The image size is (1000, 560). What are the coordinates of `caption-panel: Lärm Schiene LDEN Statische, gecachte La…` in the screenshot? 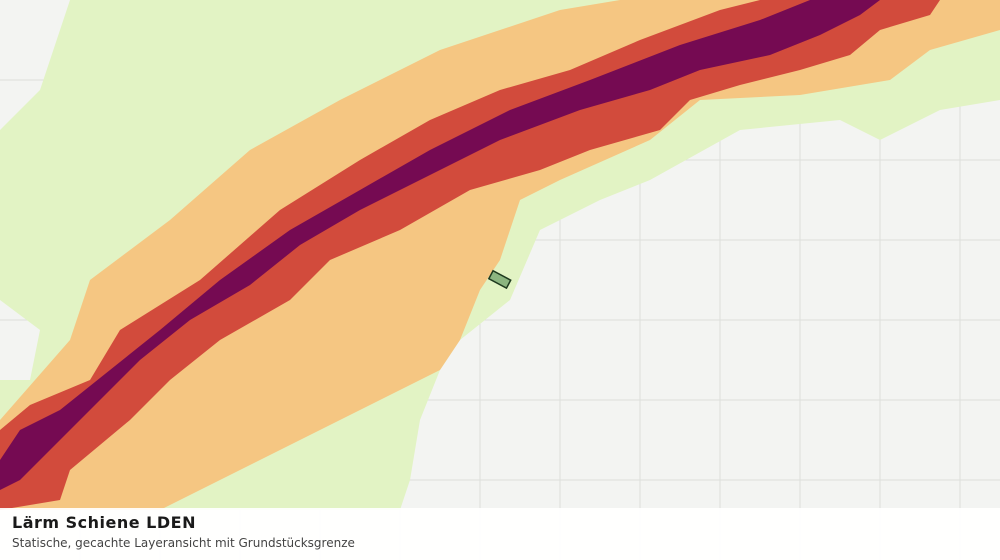 It's located at (500, 534).